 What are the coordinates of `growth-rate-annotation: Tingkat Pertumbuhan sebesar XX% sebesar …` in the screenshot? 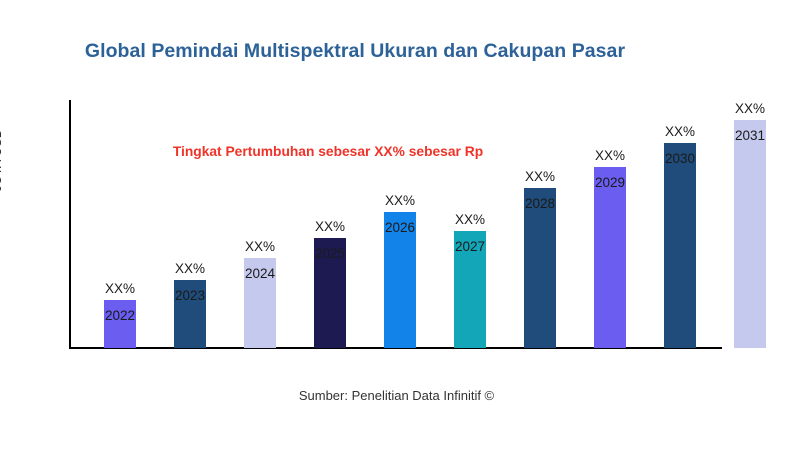 It's located at (328, 151).